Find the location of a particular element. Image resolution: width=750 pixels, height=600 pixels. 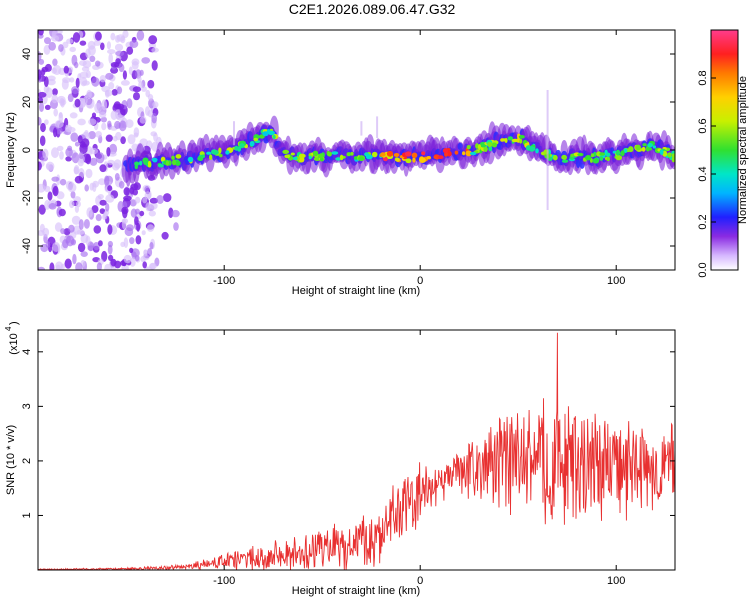

snr-x-label: Height of straight line (km) is located at coordinates (356, 591).